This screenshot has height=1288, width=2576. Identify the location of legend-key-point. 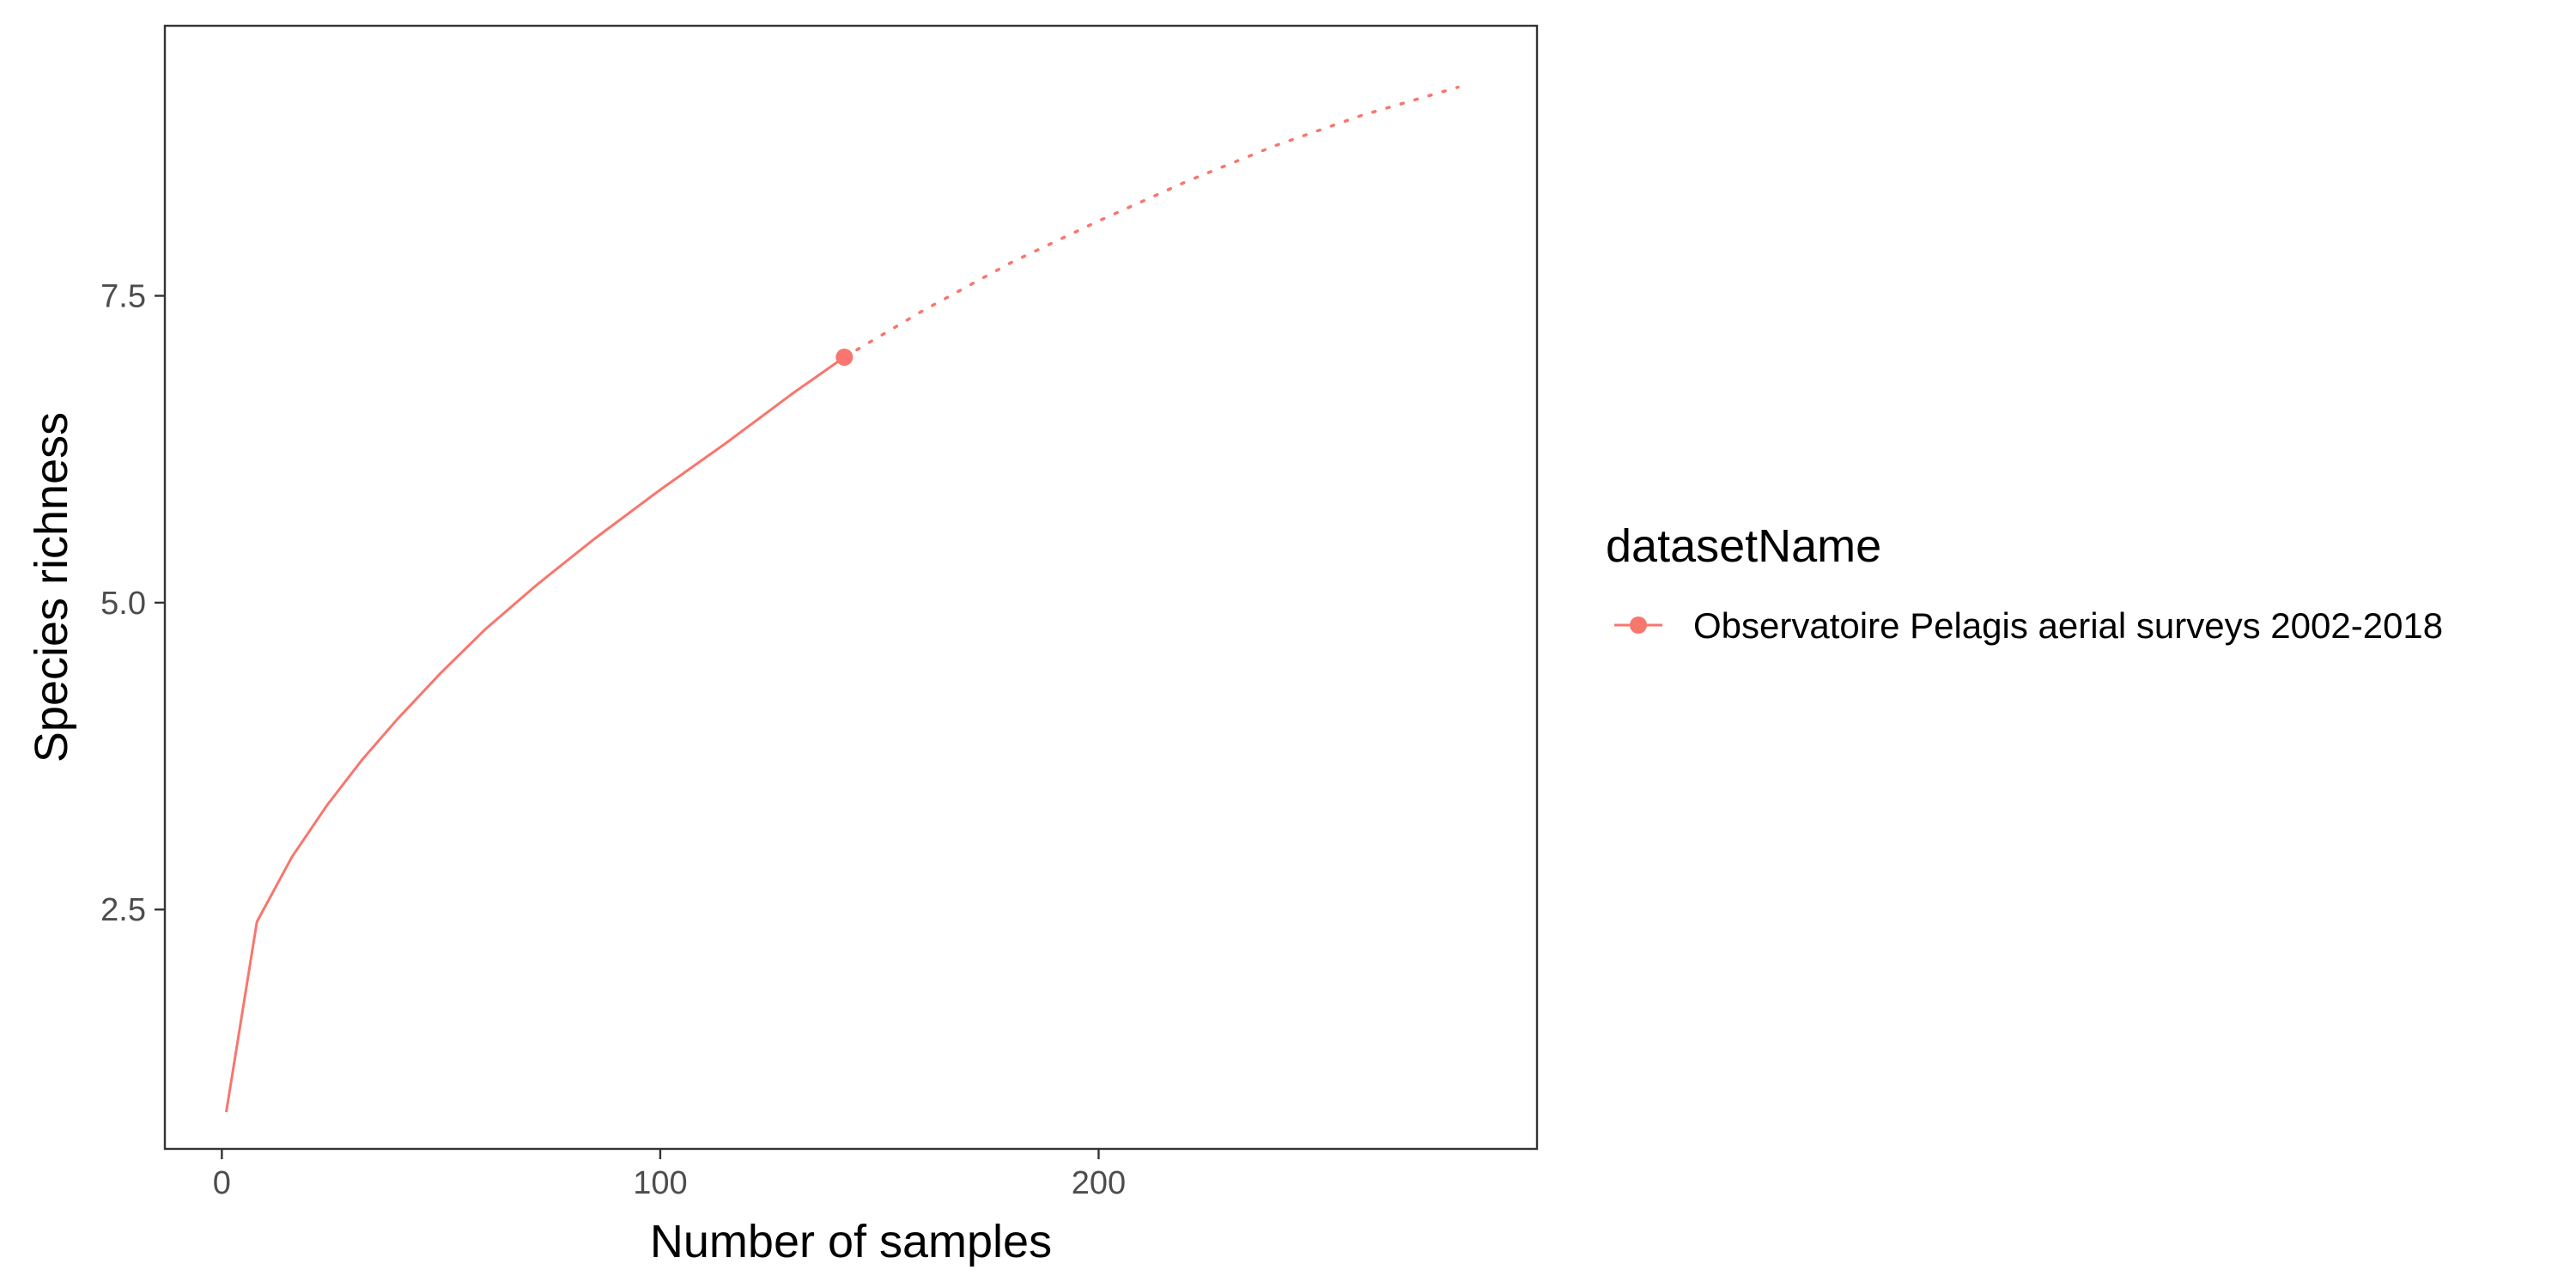
(1638, 625).